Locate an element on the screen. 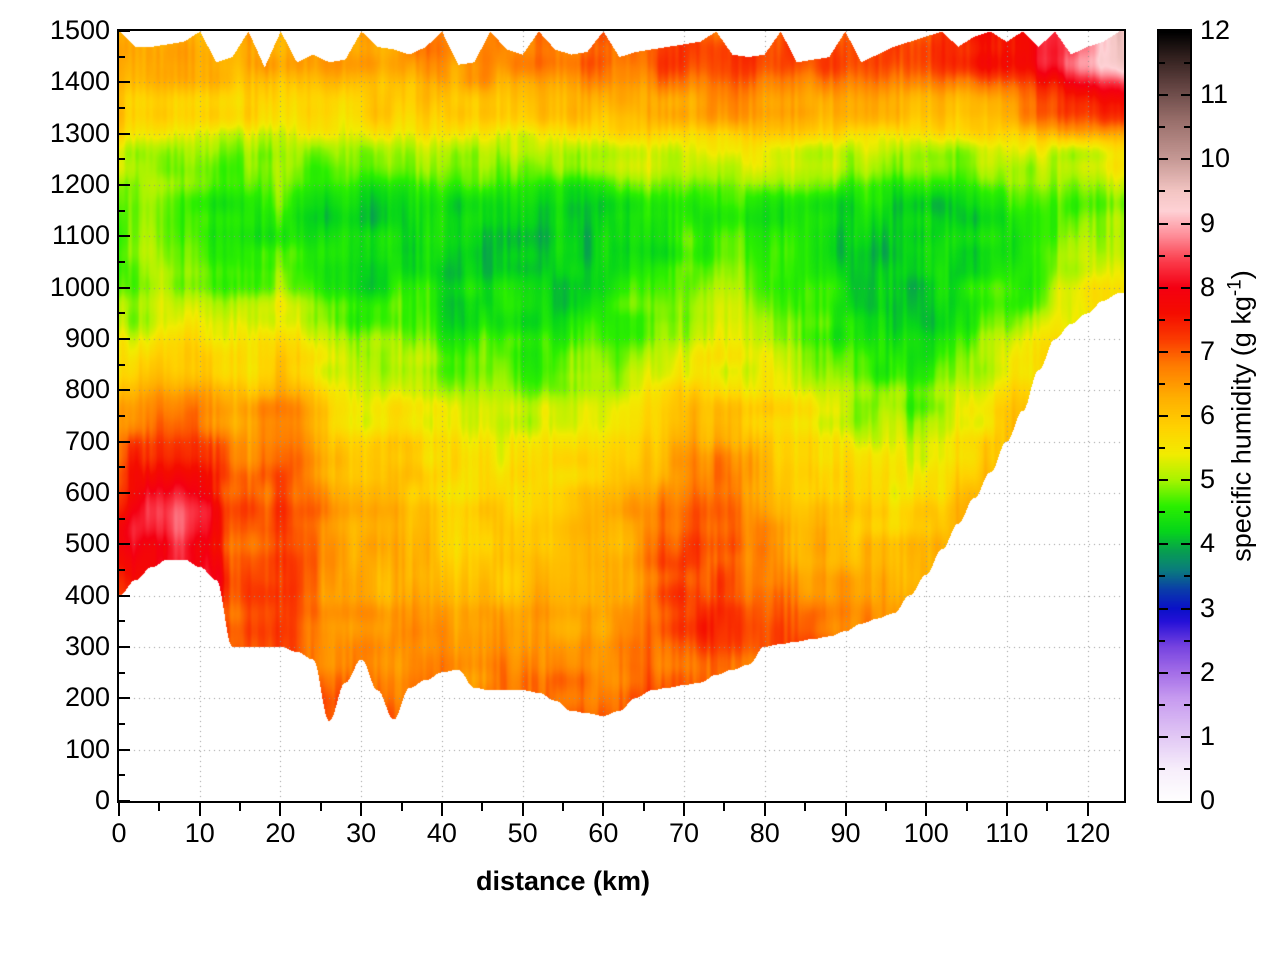 The image size is (1280, 960). colorbar-tick-label: 3 is located at coordinates (1208, 607).